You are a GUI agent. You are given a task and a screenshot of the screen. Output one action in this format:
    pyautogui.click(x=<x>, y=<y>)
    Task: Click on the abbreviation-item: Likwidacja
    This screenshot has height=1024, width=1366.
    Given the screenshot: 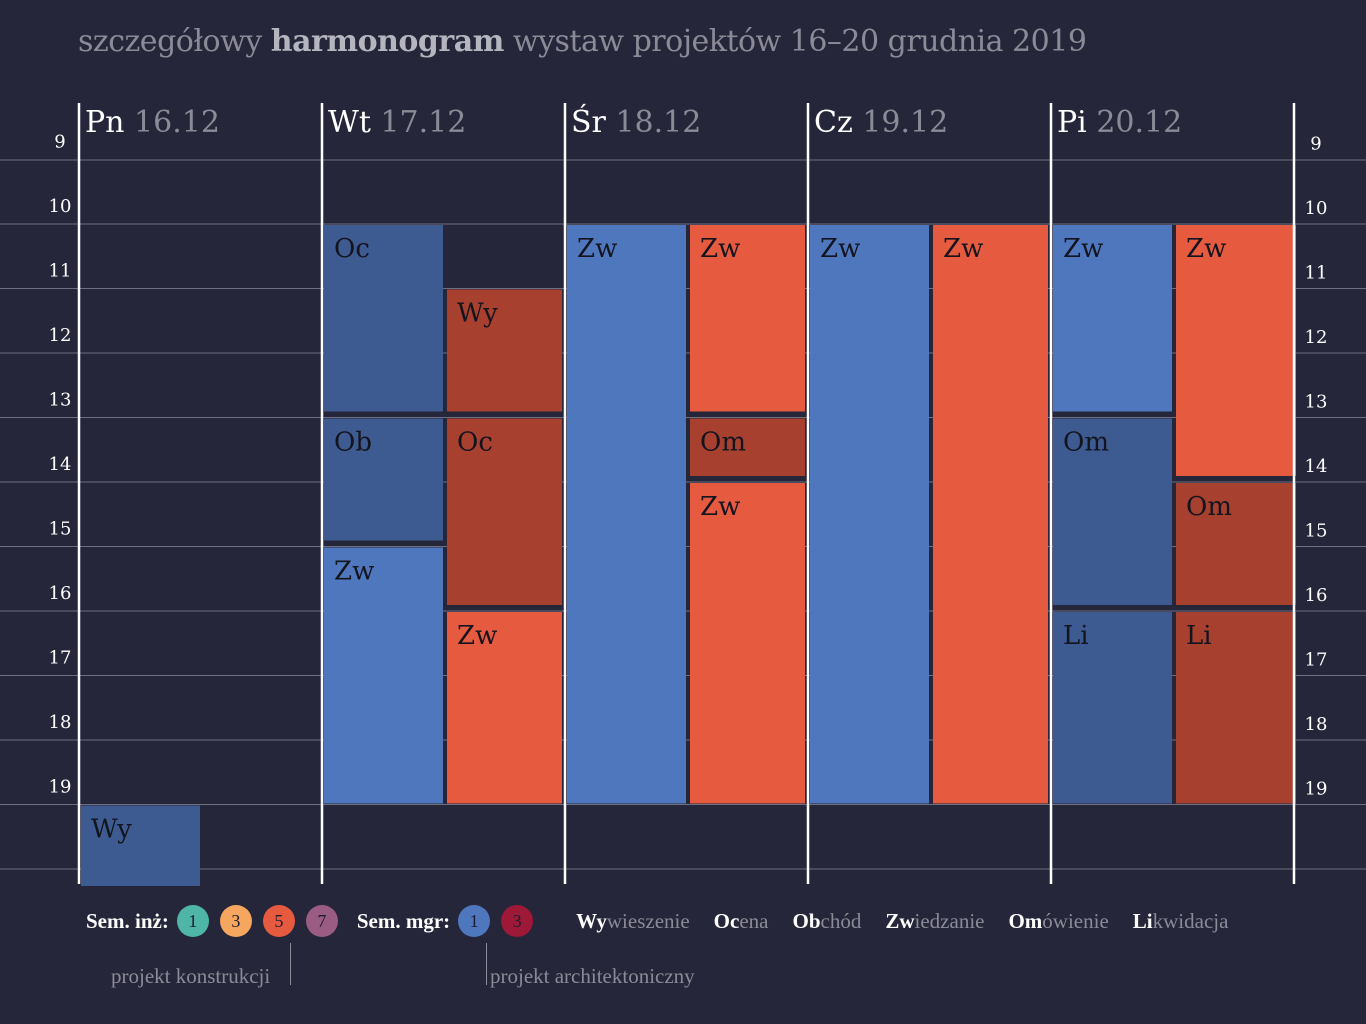 What is the action you would take?
    pyautogui.click(x=1181, y=921)
    